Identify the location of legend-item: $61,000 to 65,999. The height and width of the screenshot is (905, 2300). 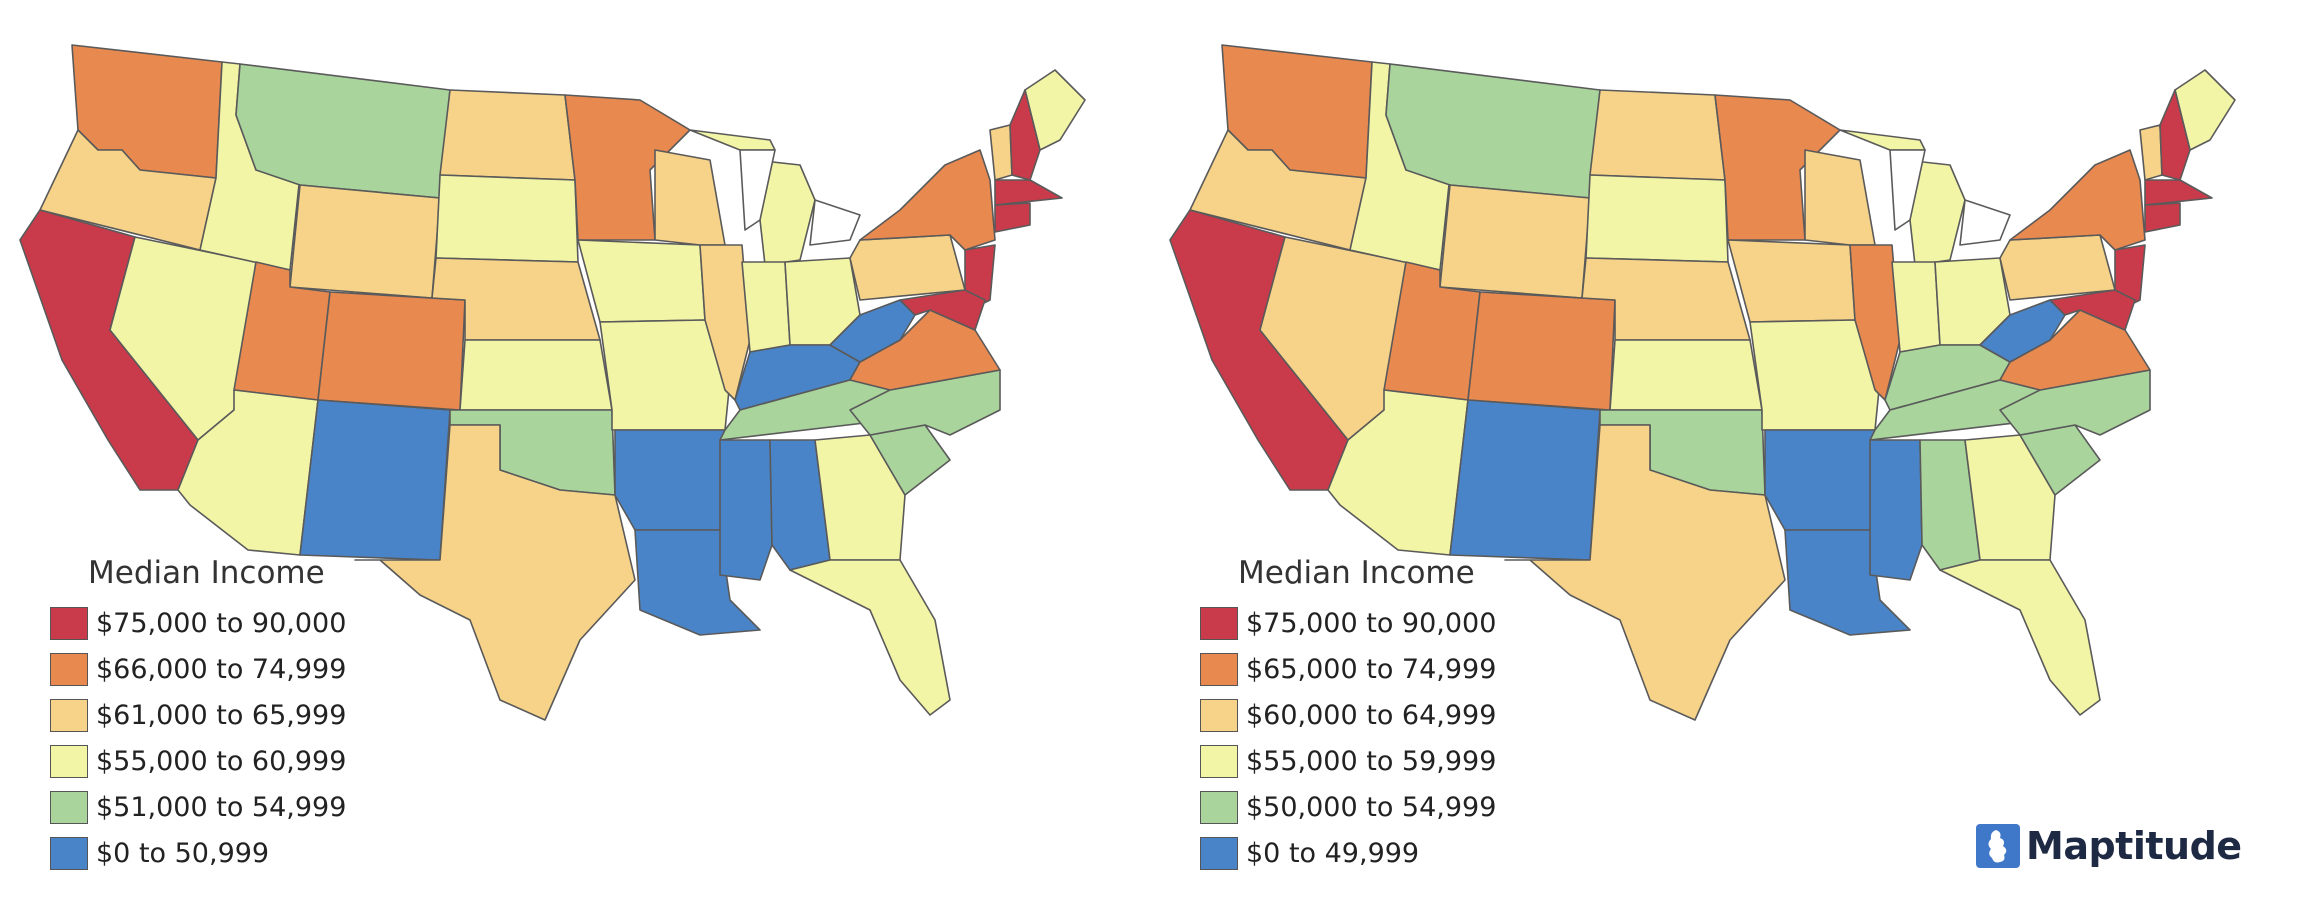
(198, 715).